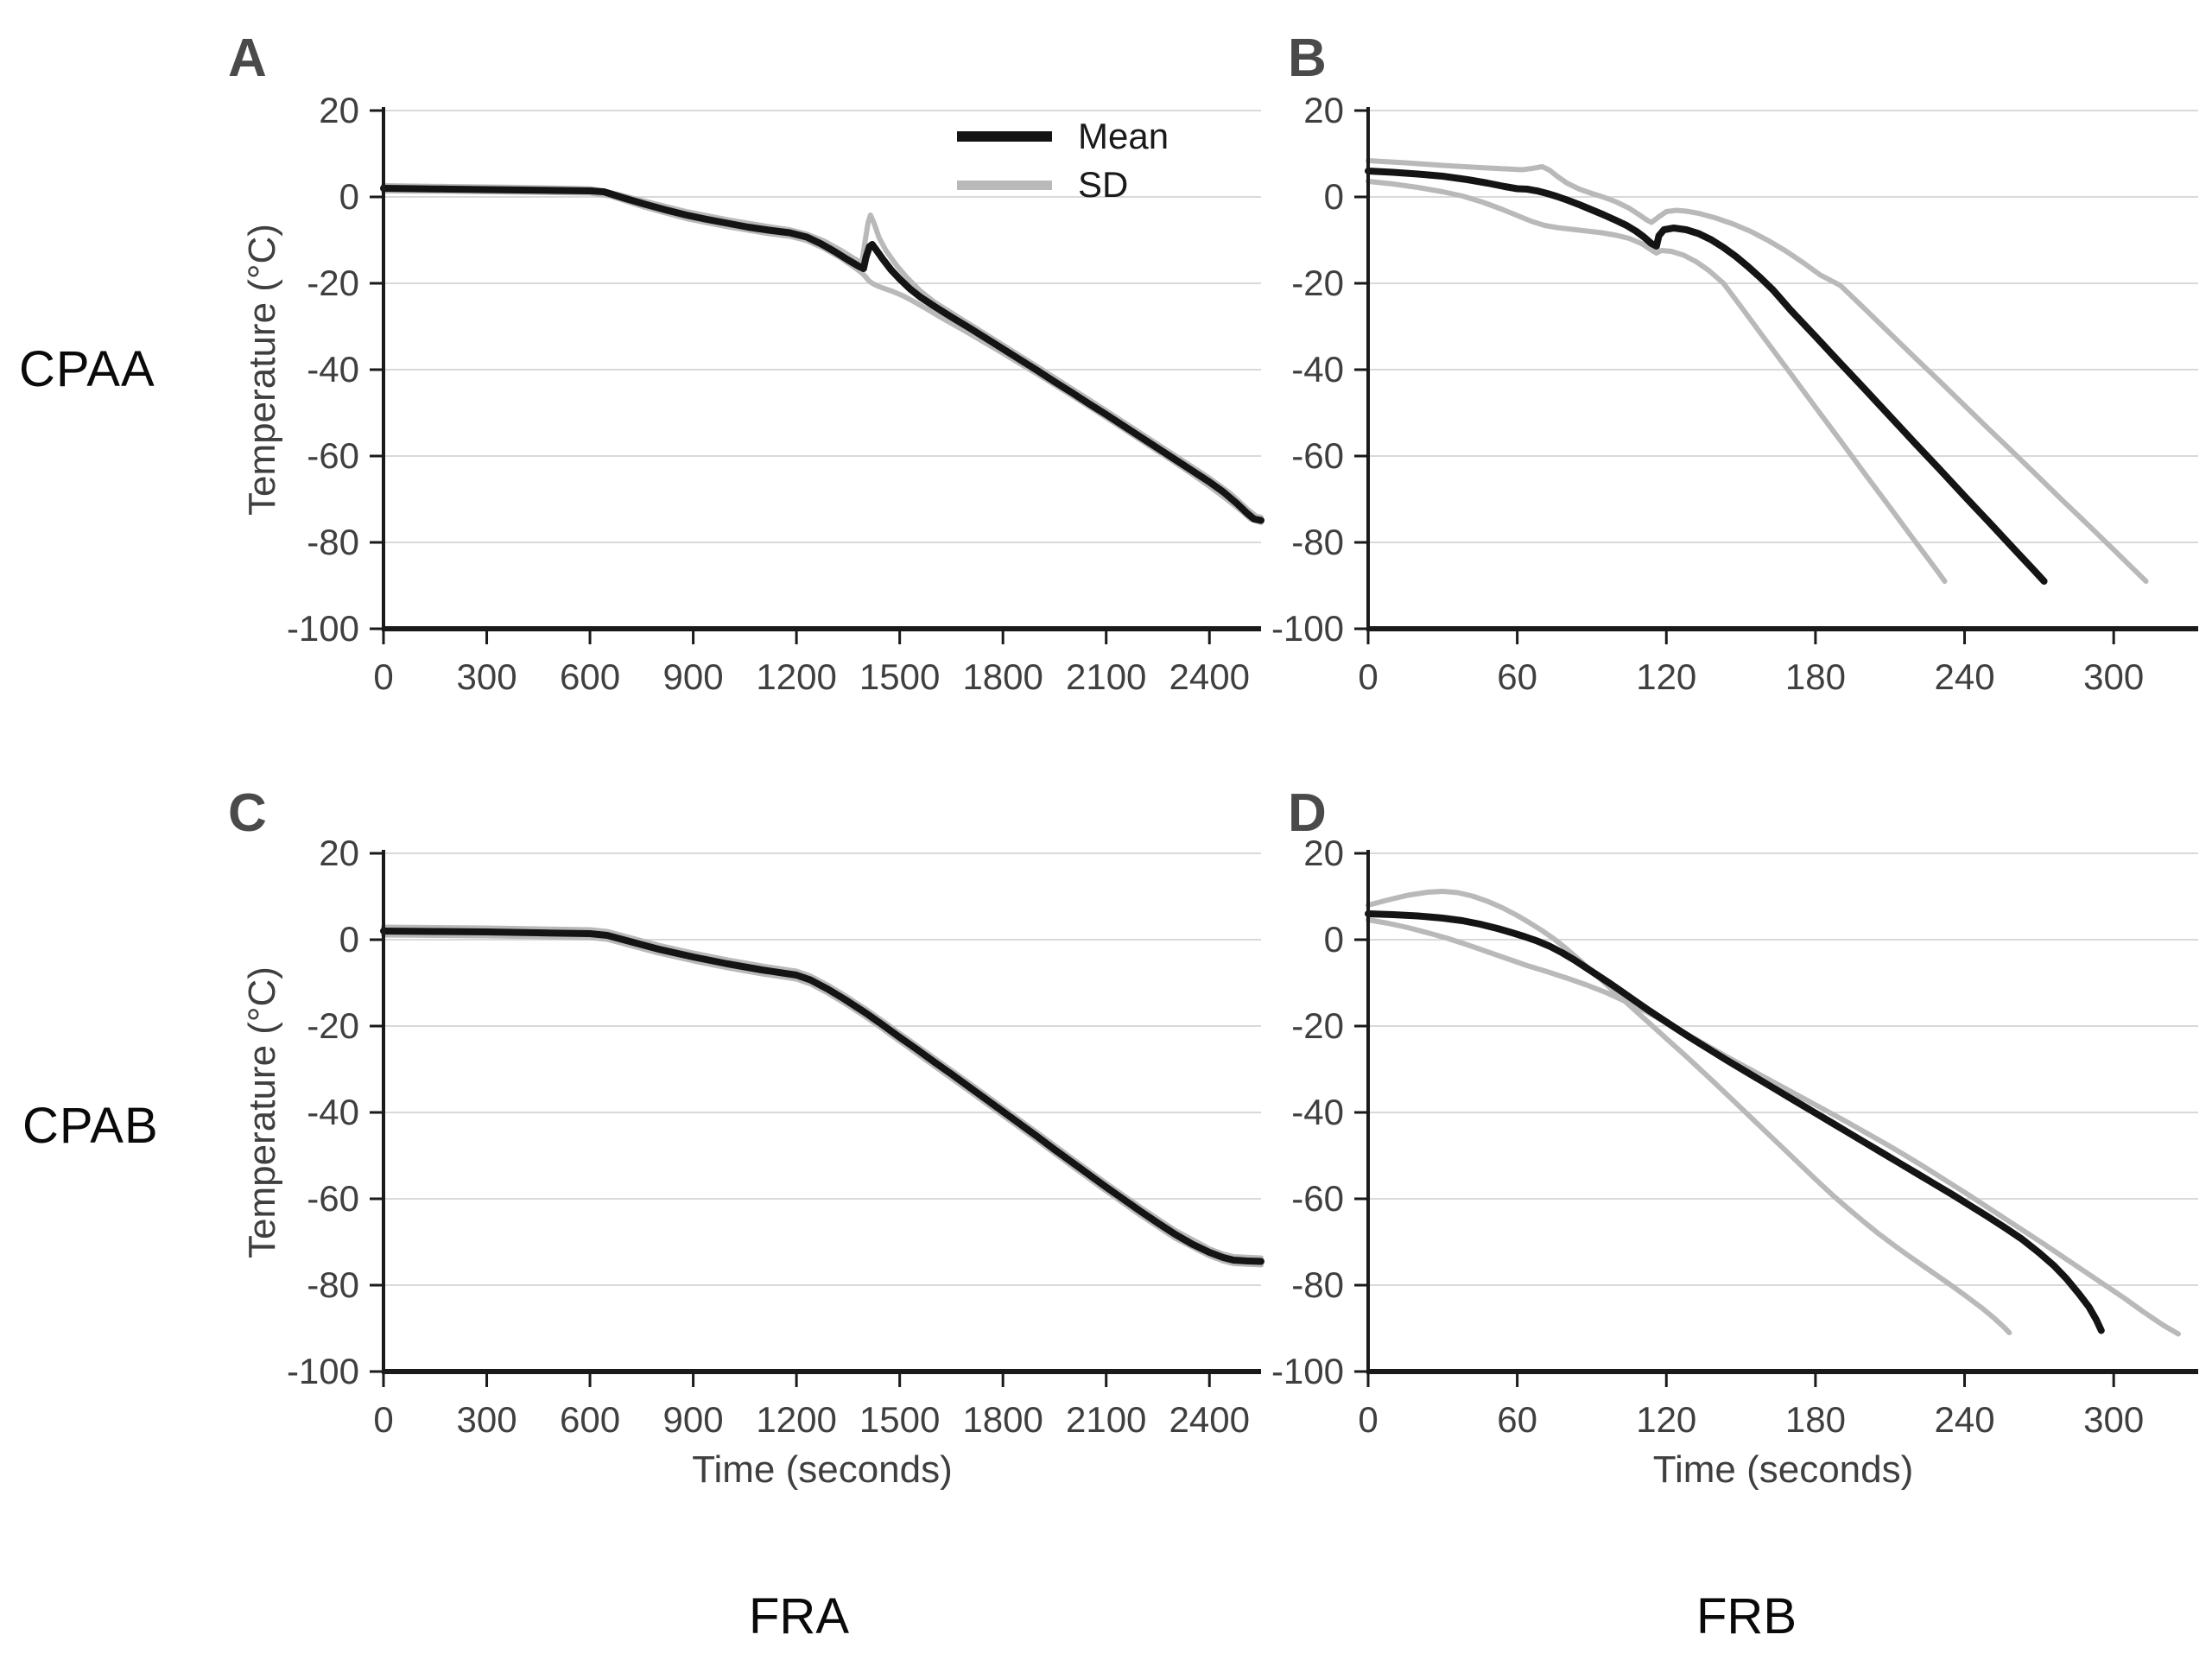 The width and height of the screenshot is (2212, 1660). Describe the element at coordinates (1063, 161) in the screenshot. I see `legend: Mean SD` at that location.